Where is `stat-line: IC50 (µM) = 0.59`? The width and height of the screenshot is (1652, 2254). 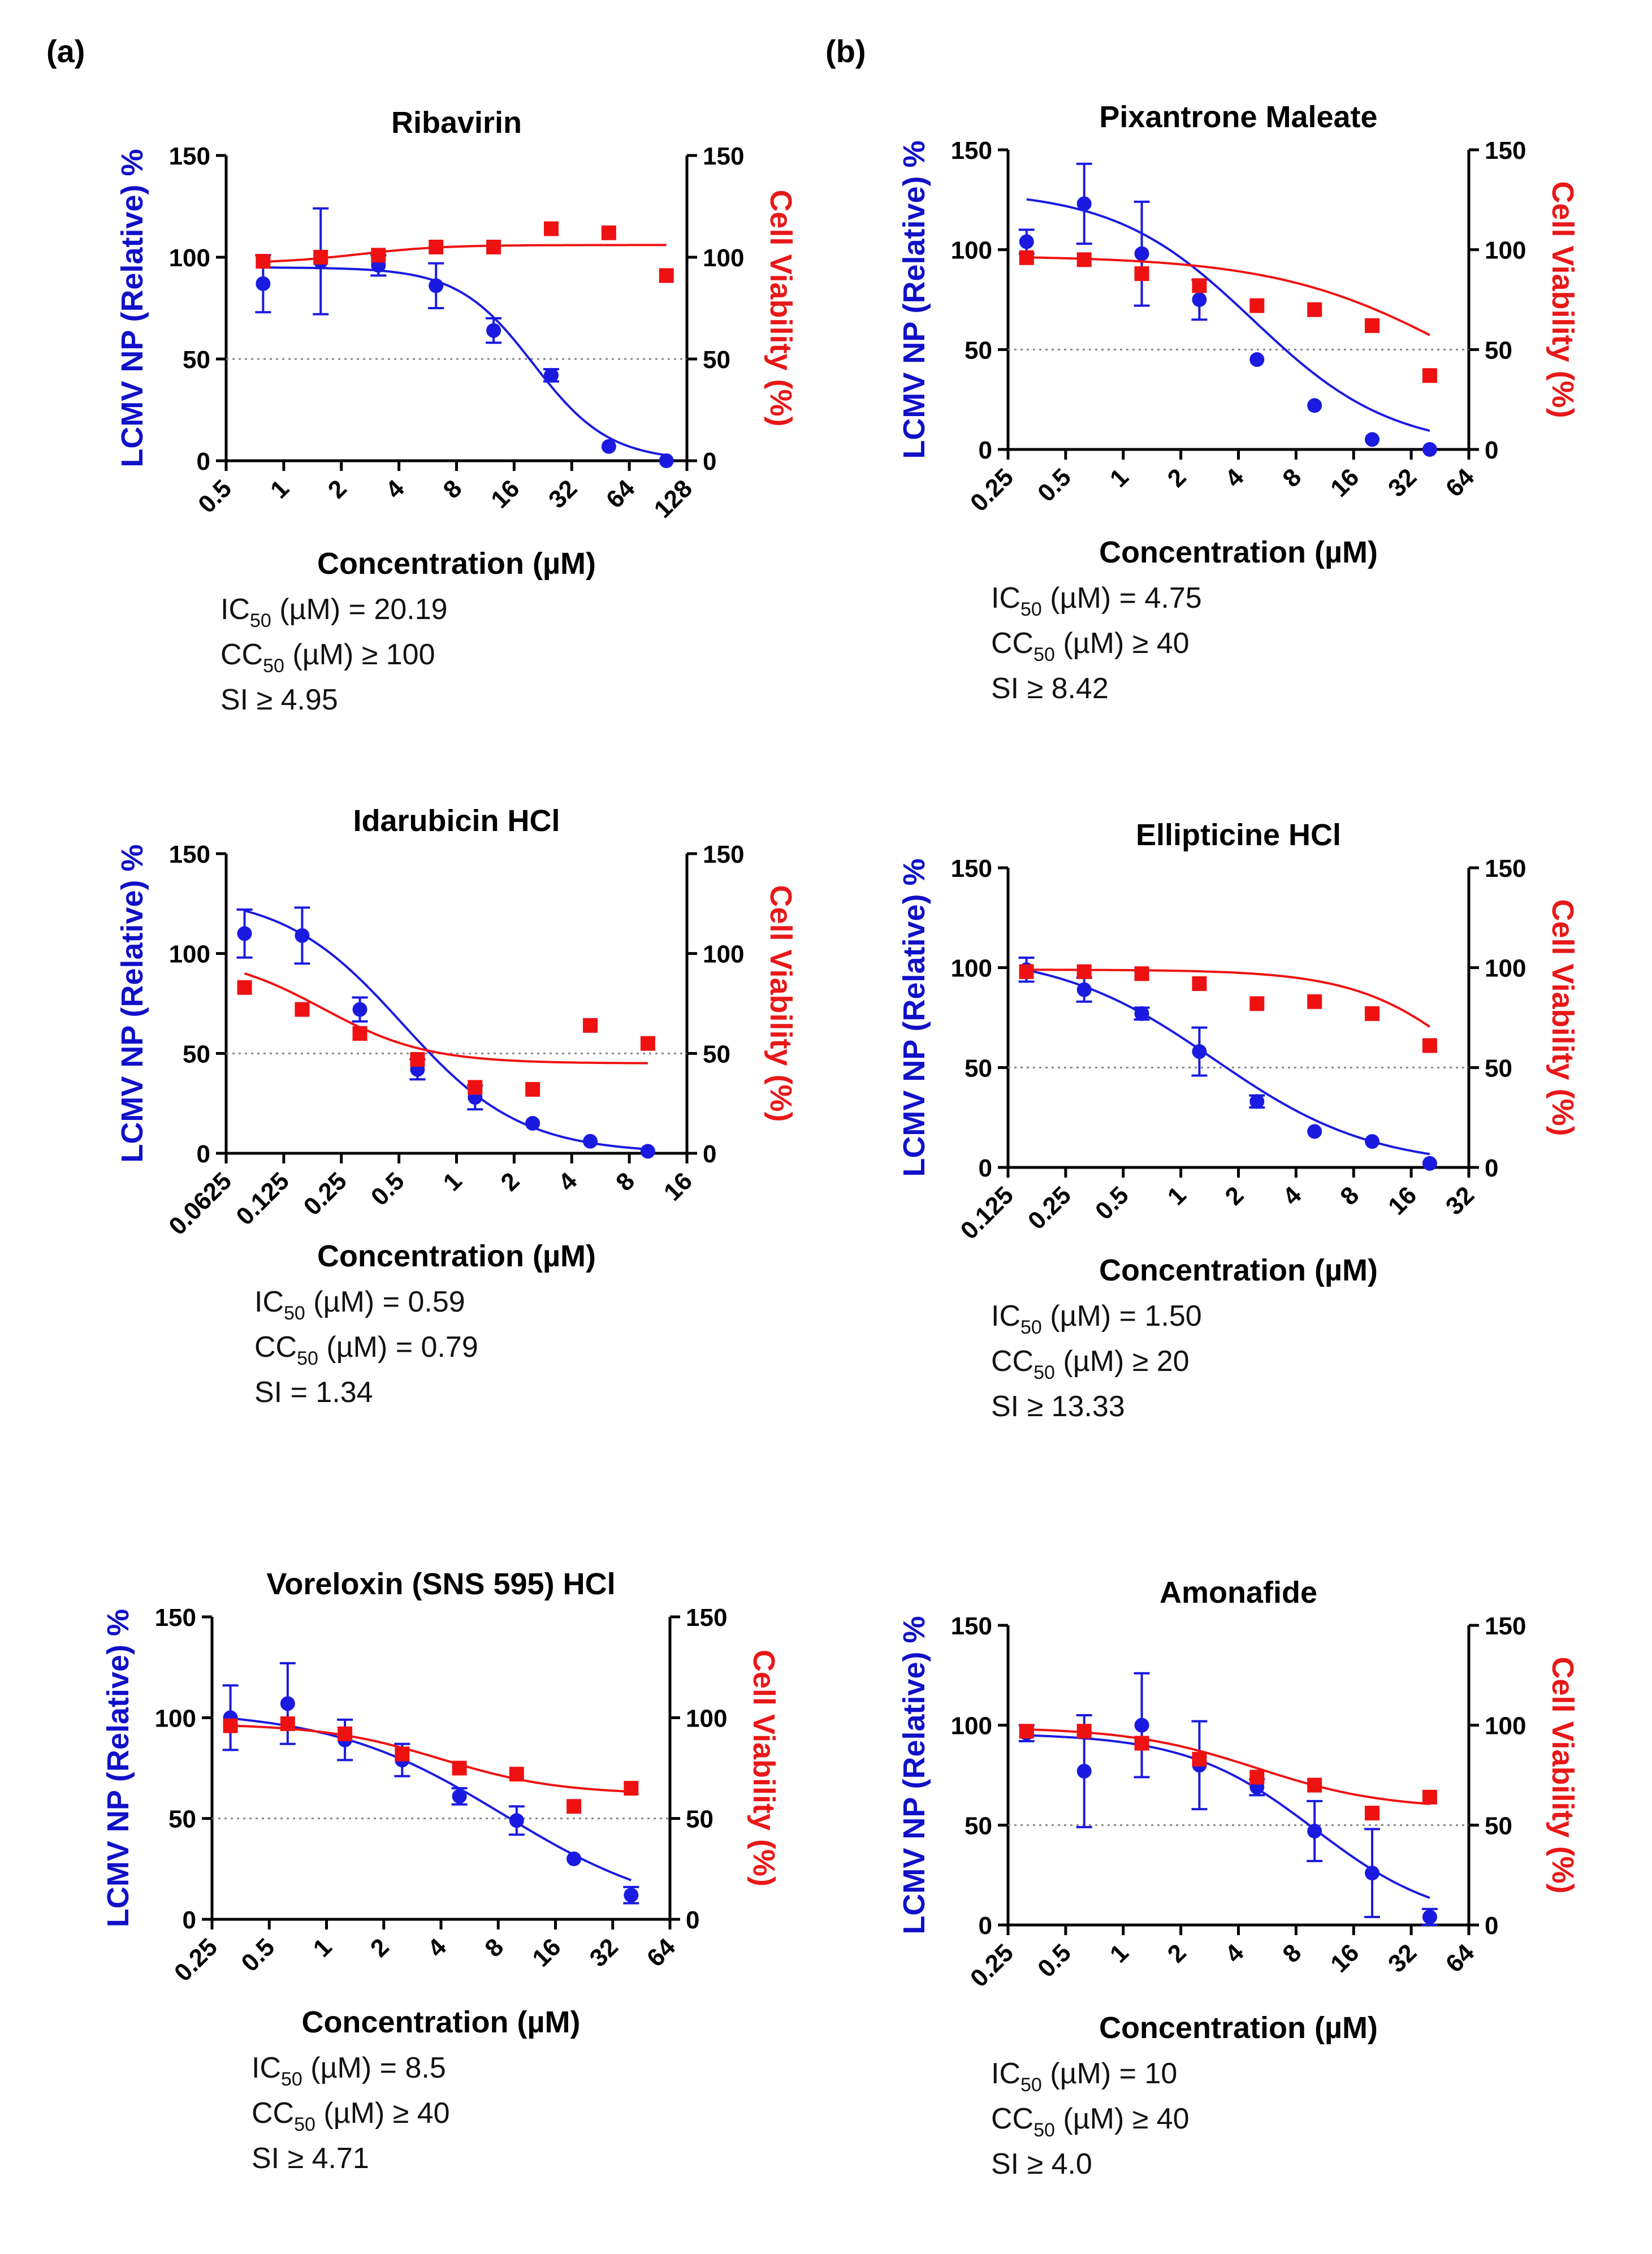
stat-line: IC50 (µM) = 0.59 is located at coordinates (359, 1305).